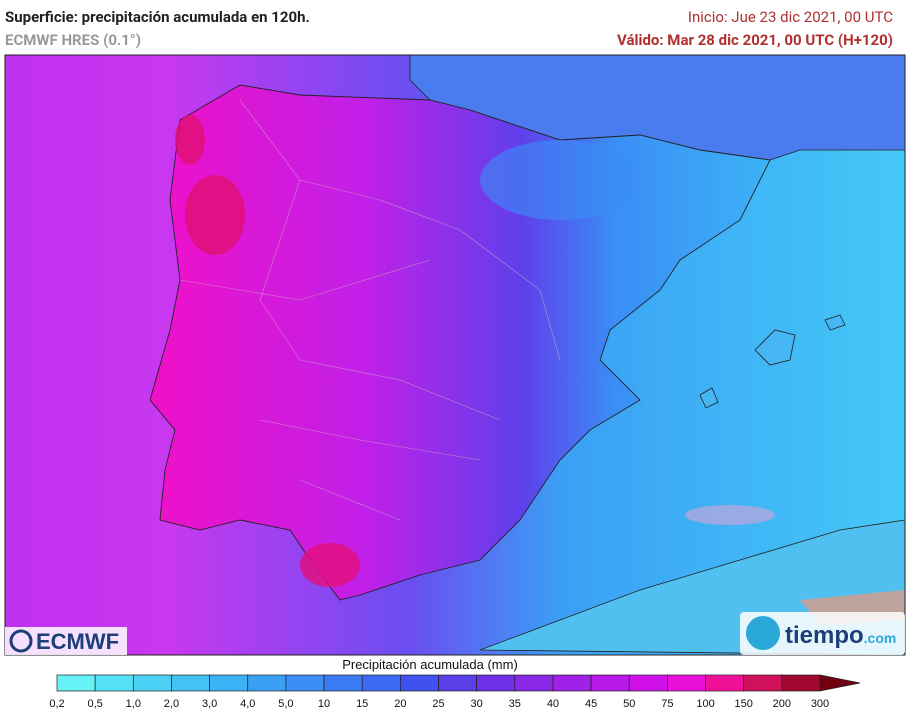 This screenshot has width=910, height=710. I want to click on legend-label: 200, so click(782, 704).